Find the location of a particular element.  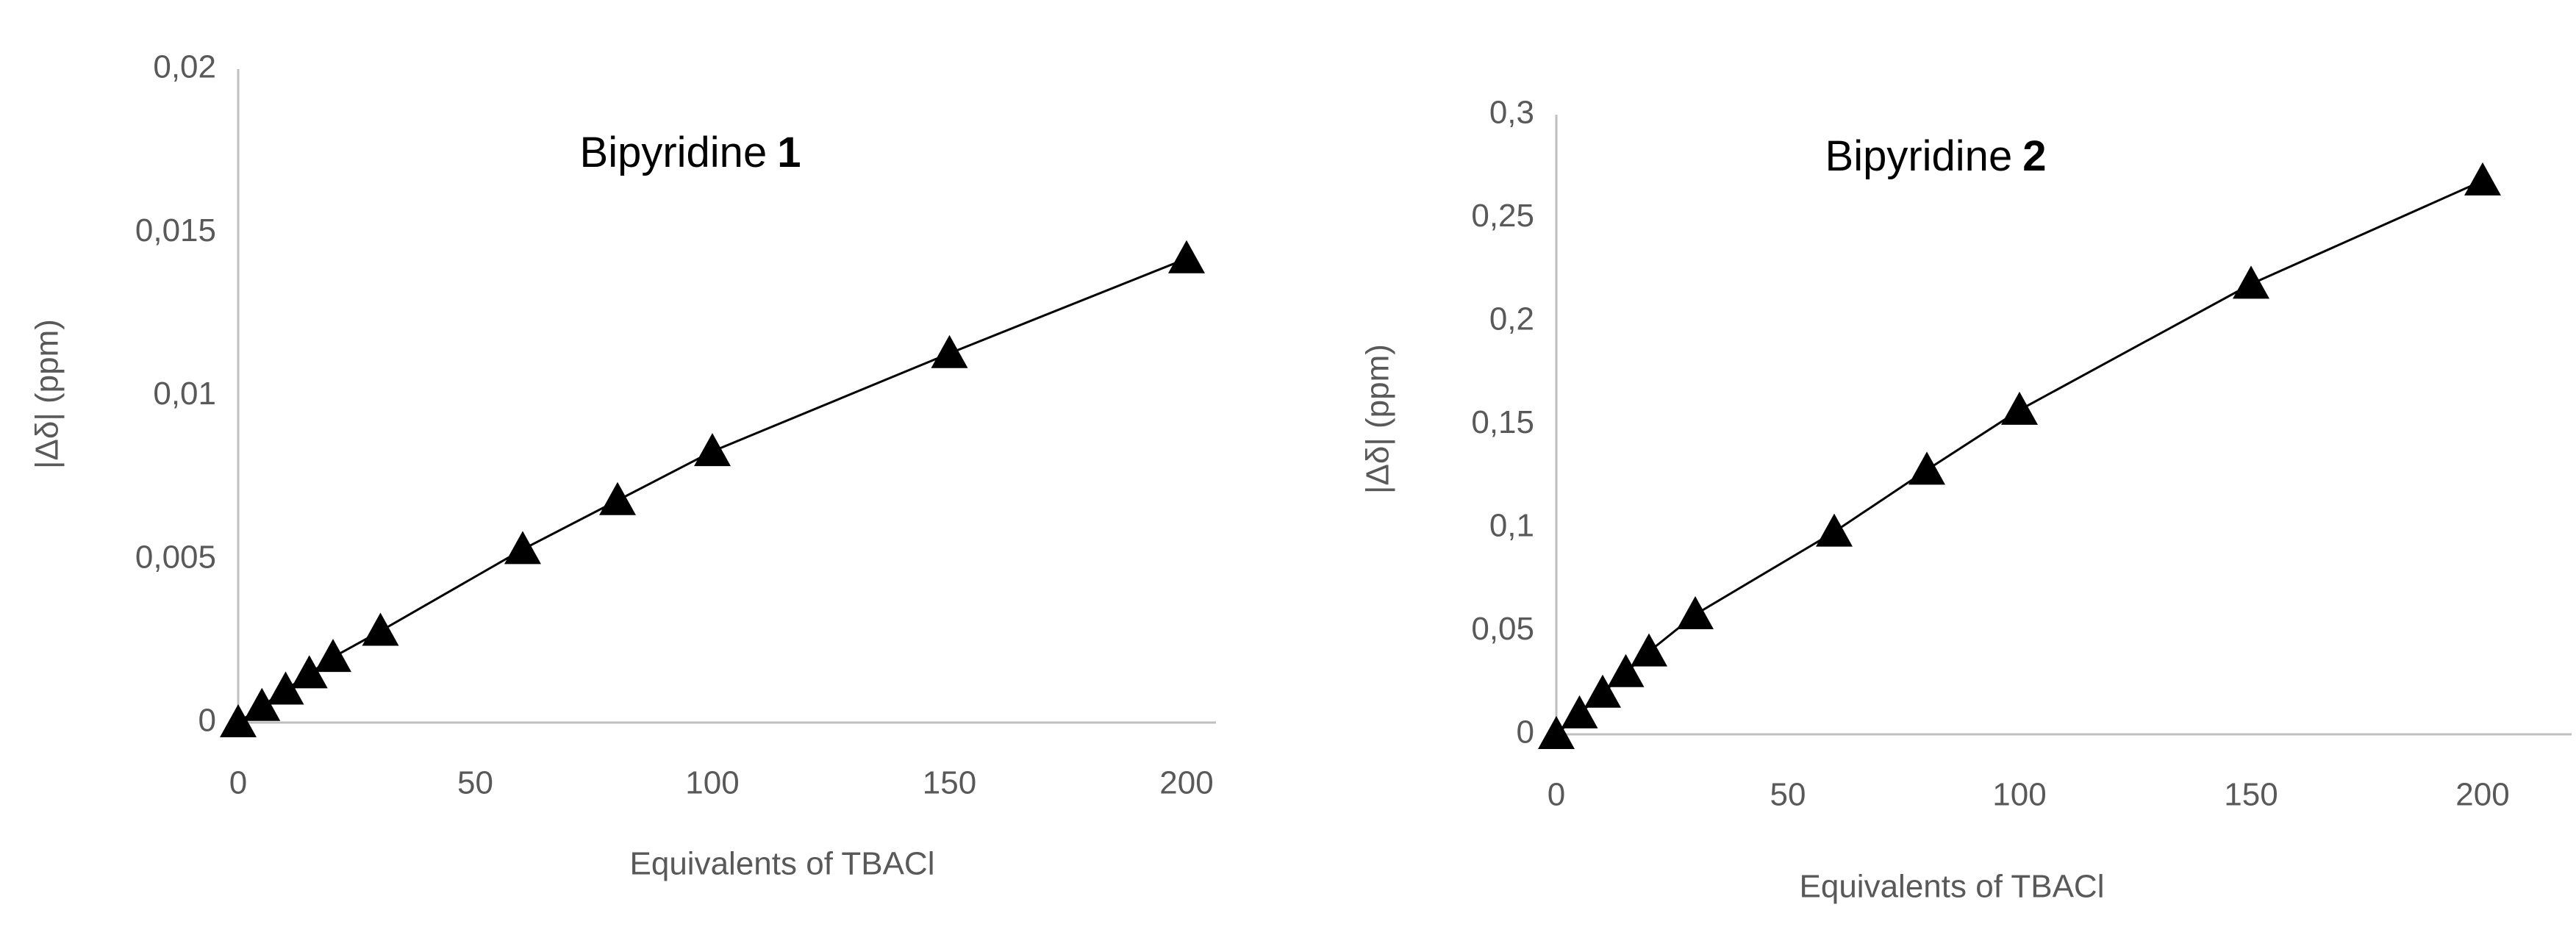

y-tick-label: 0,2 is located at coordinates (1511, 319).